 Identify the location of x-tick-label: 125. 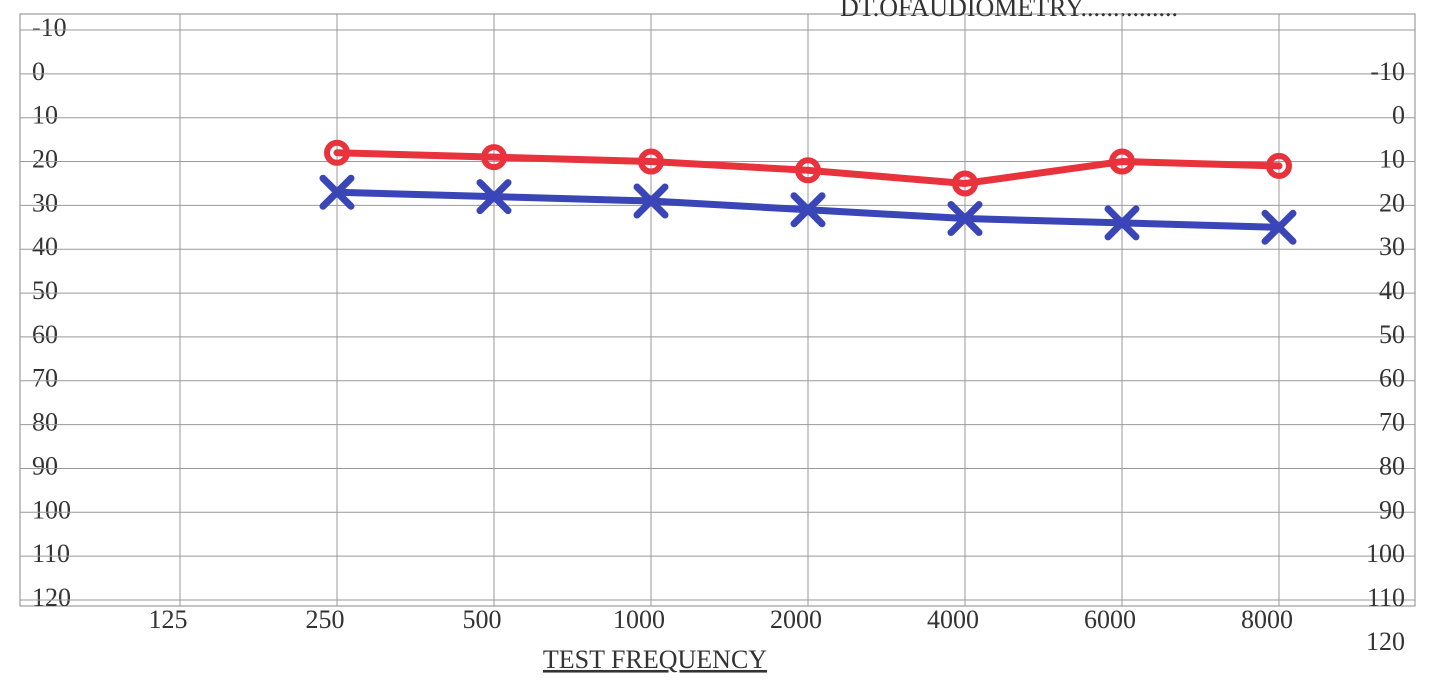
(168, 619).